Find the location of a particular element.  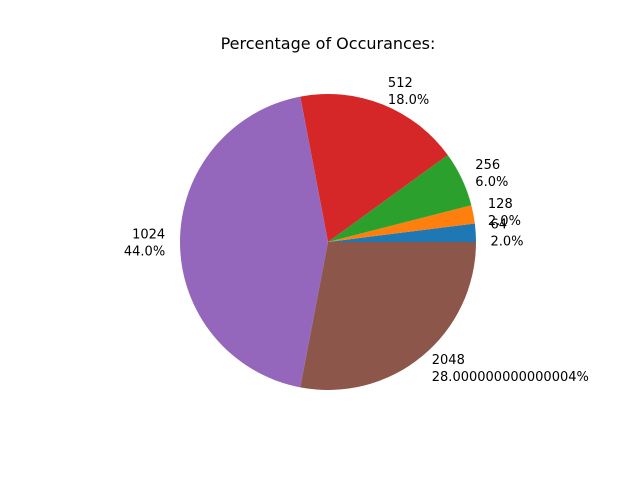

pie-label-category: 1024 is located at coordinates (148, 235).